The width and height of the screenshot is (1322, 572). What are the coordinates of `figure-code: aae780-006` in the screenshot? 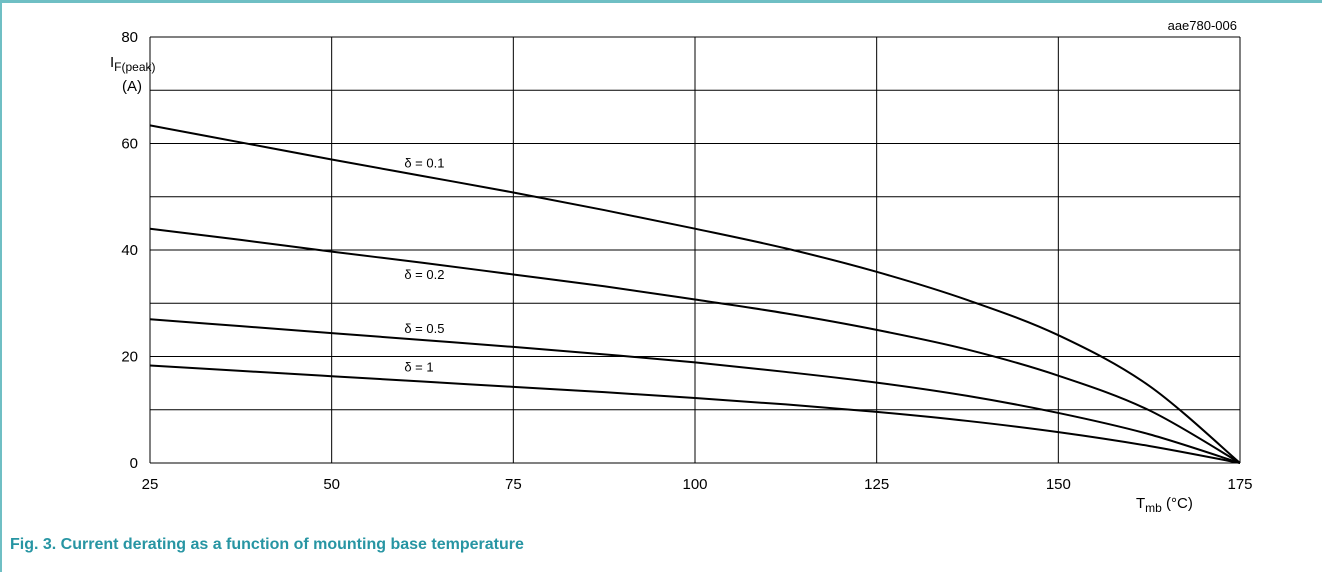 It's located at (1202, 25).